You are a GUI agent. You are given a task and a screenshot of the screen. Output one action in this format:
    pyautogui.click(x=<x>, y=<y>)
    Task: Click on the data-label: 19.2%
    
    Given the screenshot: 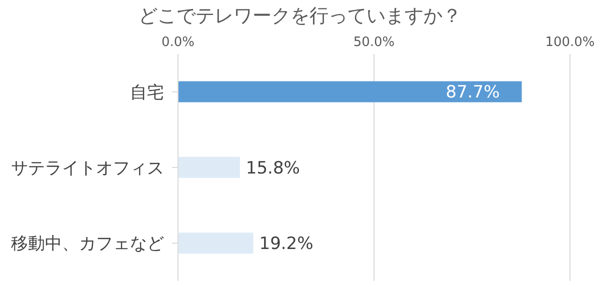 What is the action you would take?
    pyautogui.click(x=286, y=244)
    